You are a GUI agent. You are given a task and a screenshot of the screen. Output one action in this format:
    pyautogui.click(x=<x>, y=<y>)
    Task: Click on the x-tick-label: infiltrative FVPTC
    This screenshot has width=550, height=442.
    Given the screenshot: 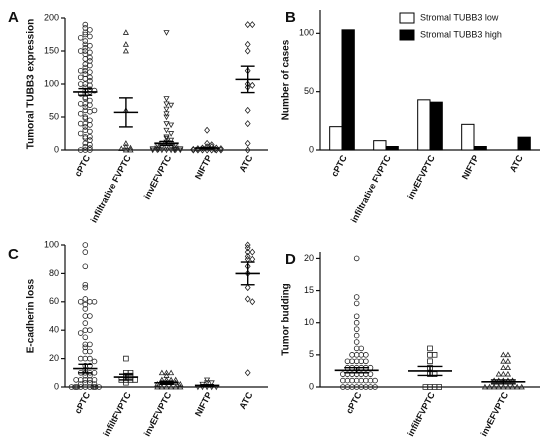 What is the action you would take?
    pyautogui.click(x=371, y=188)
    